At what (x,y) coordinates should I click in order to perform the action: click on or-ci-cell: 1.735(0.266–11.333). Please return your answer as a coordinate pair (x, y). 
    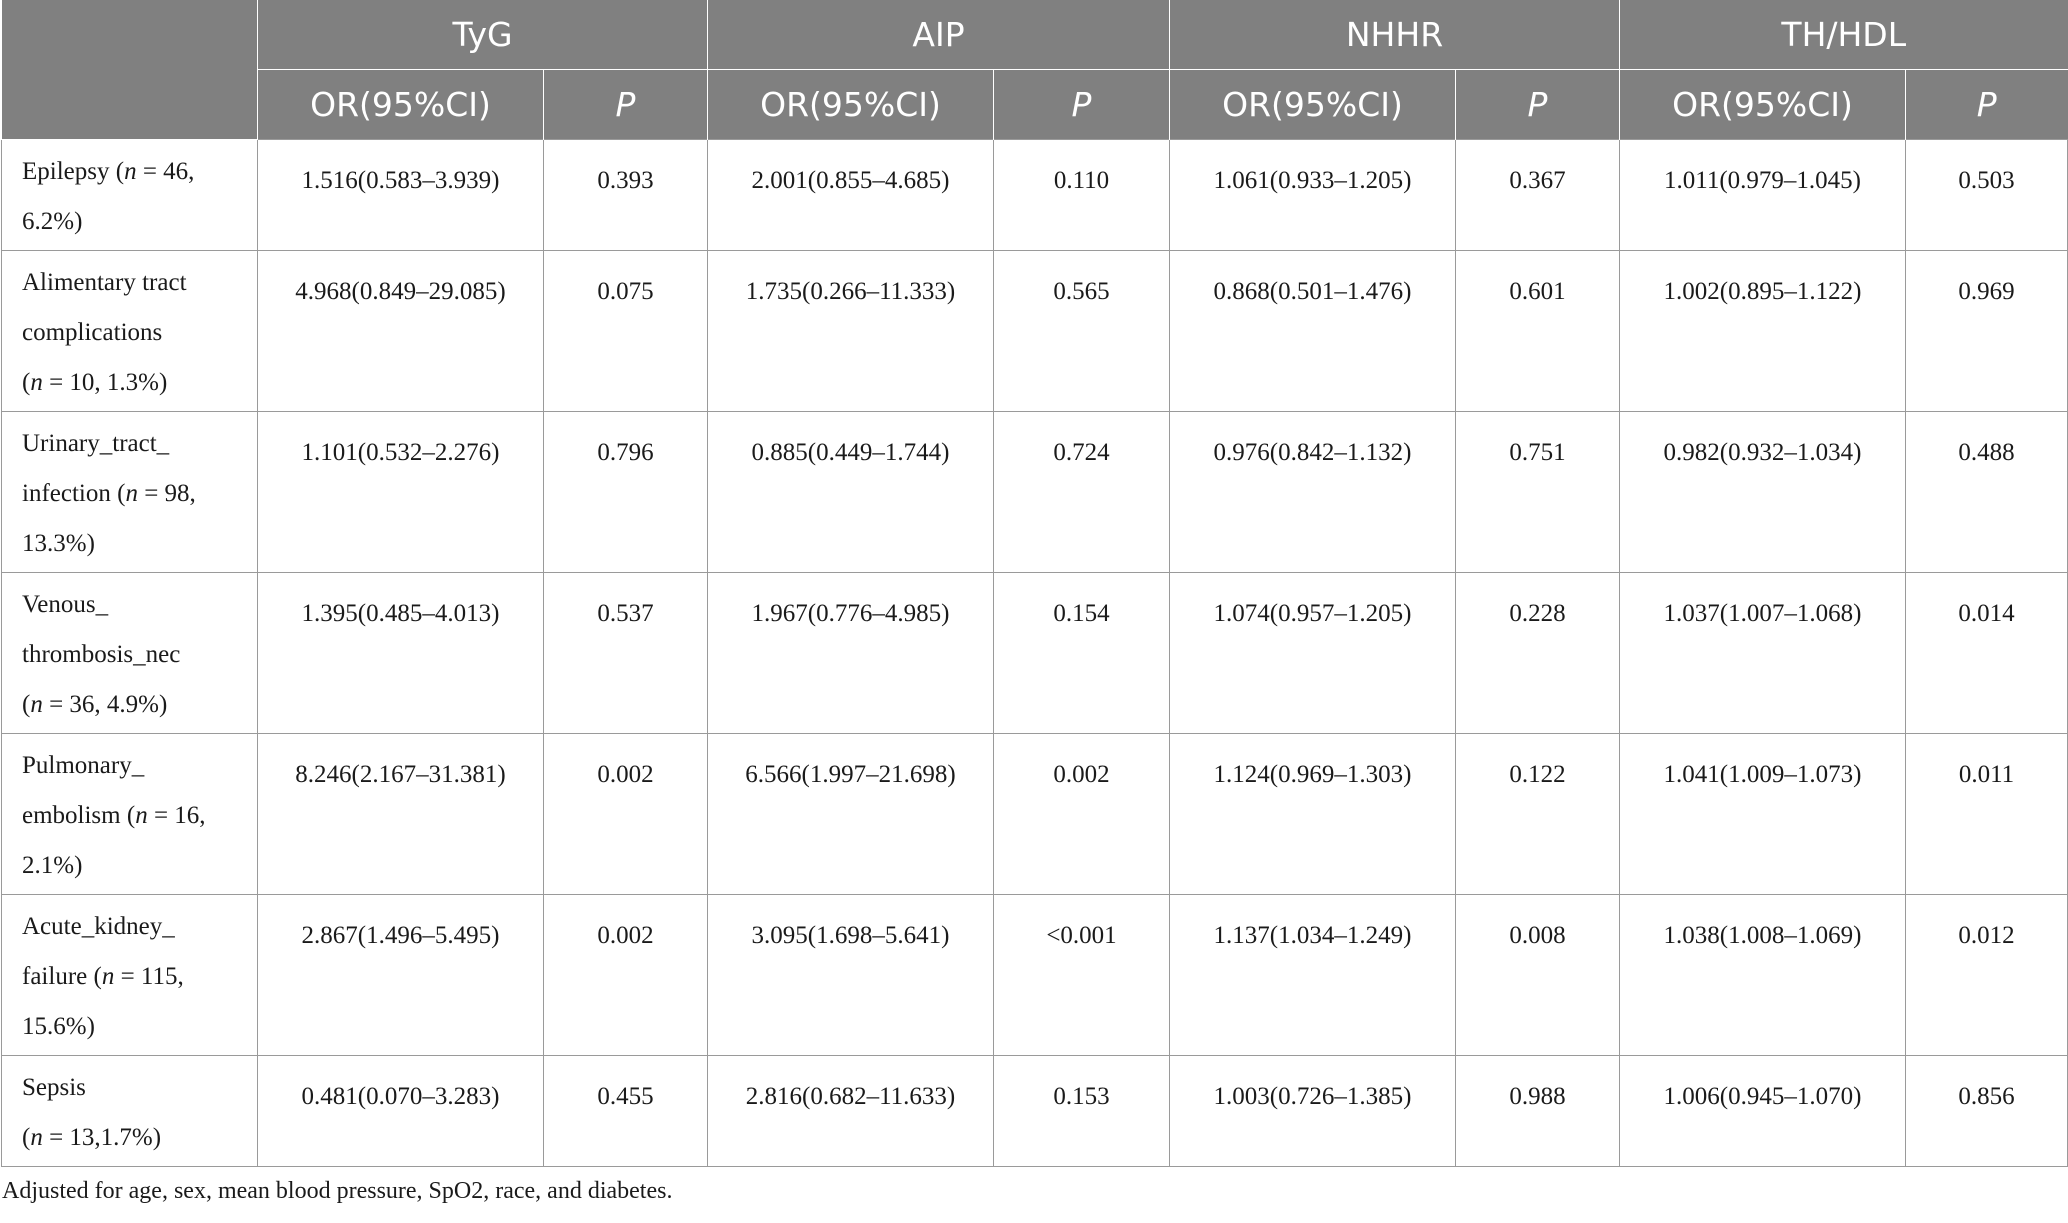
    Looking at the image, I should click on (850, 330).